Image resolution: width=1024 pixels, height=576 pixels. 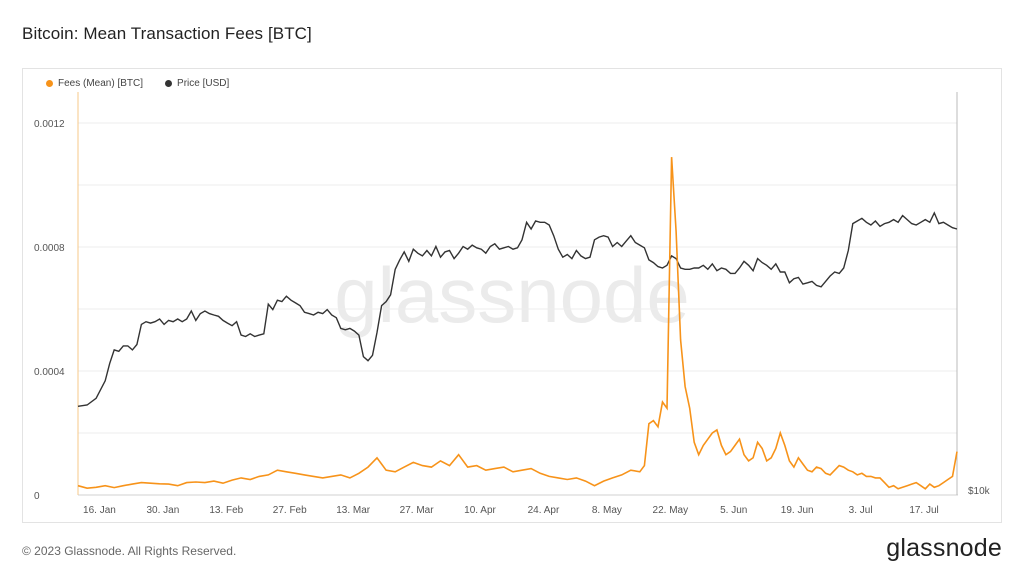 I want to click on legend-dot-fees, so click(x=49, y=83).